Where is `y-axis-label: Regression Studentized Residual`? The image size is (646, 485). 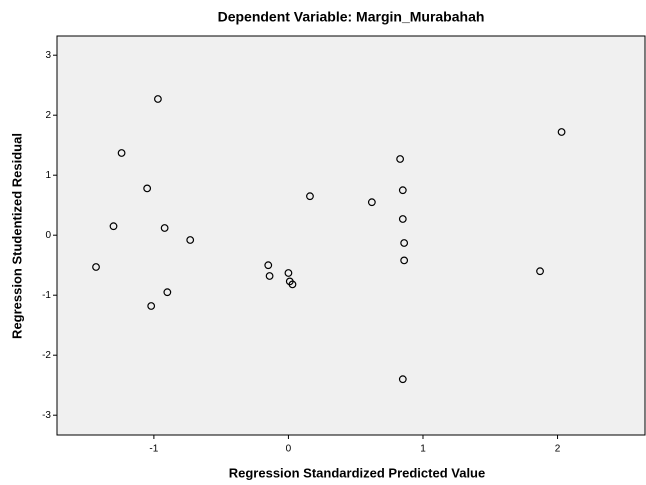 y-axis-label: Regression Studentized Residual is located at coordinates (16, 236).